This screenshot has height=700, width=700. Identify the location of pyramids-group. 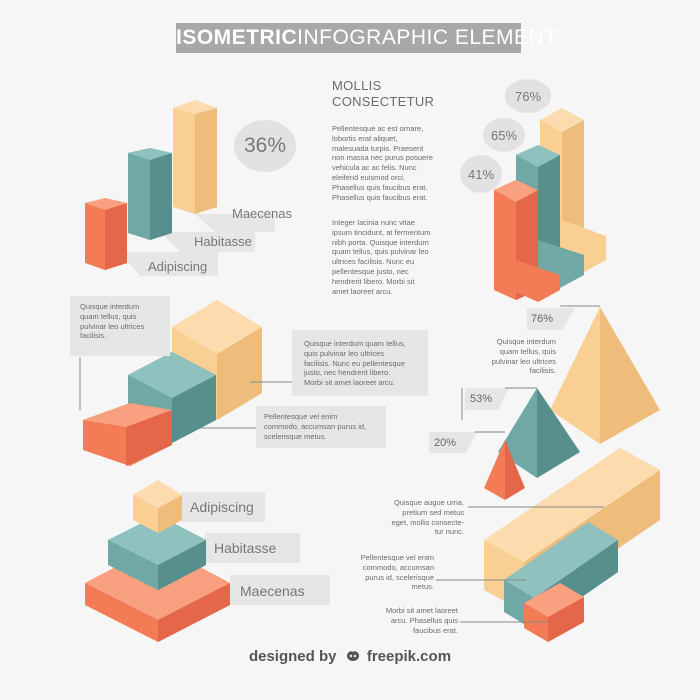
(544, 402).